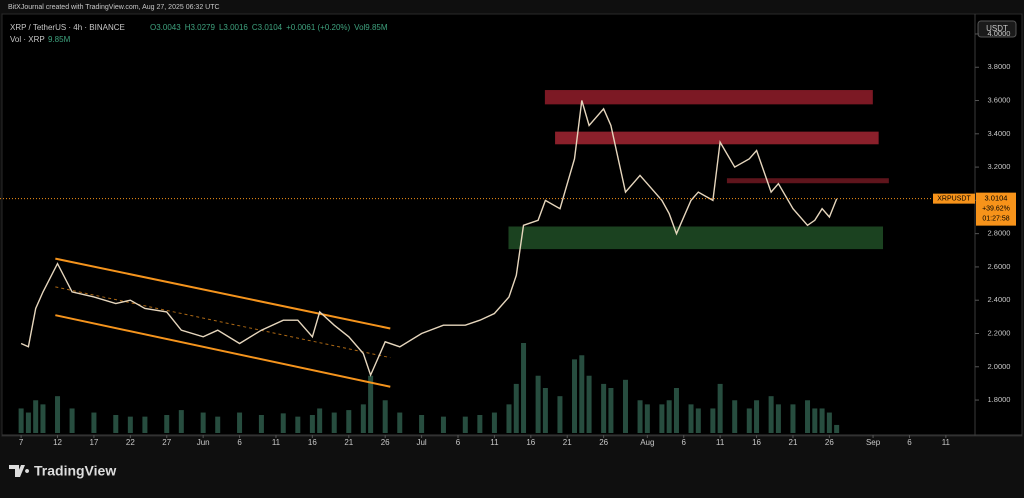 Image resolution: width=1024 pixels, height=498 pixels. I want to click on x-tick-label: Aug, so click(647, 442).